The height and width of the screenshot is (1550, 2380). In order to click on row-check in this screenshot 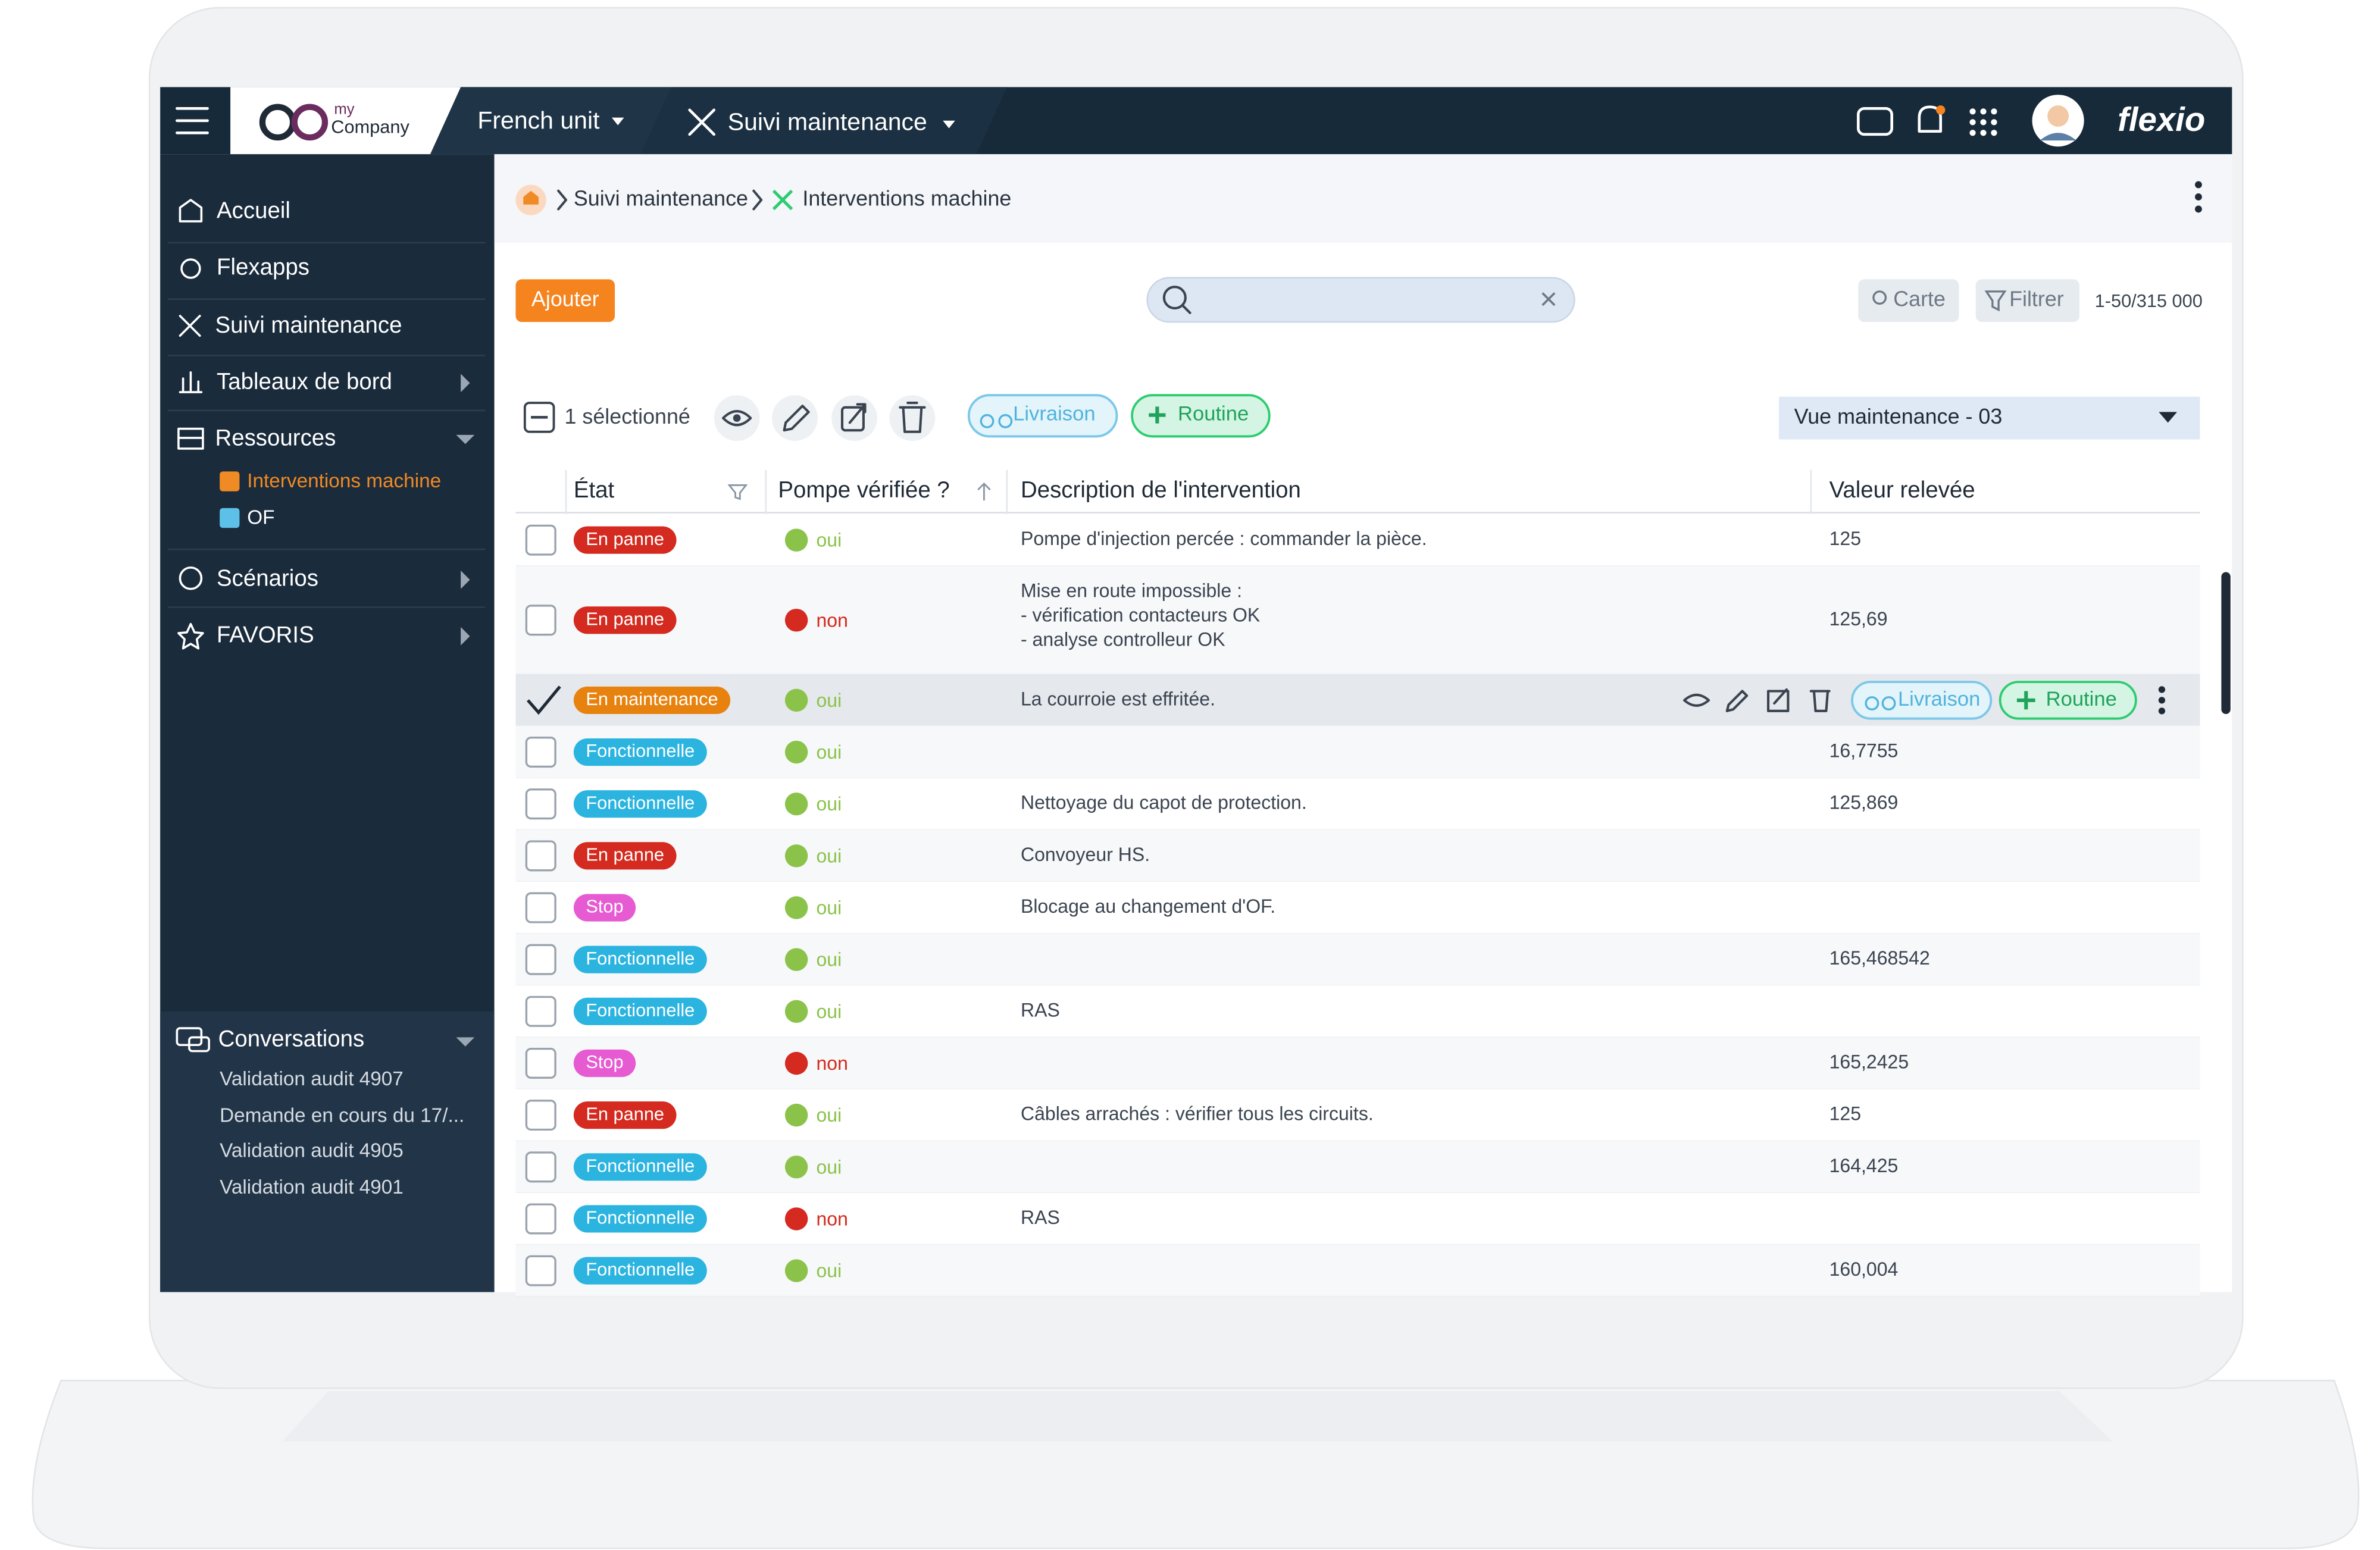, I will do `click(544, 700)`.